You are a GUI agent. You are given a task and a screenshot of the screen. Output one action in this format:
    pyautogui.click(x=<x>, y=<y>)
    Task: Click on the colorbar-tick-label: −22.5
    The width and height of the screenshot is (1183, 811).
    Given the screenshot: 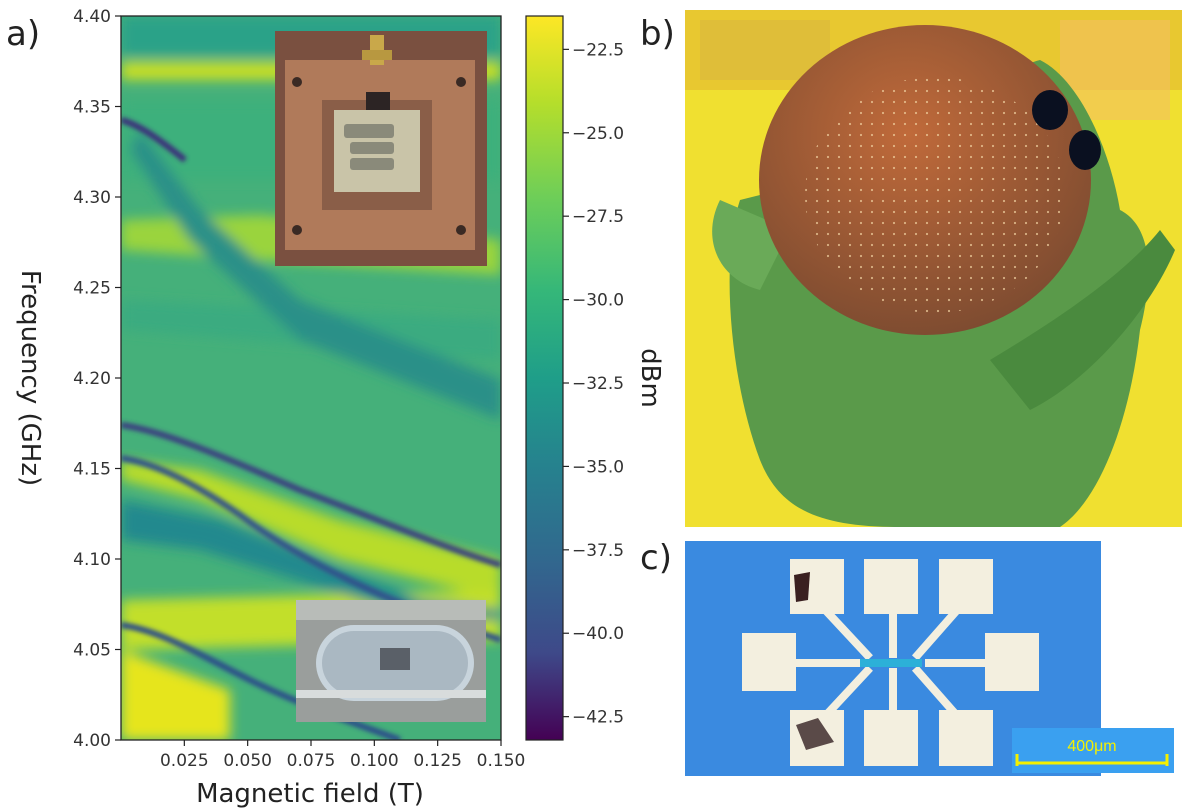 What is the action you would take?
    pyautogui.click(x=598, y=50)
    